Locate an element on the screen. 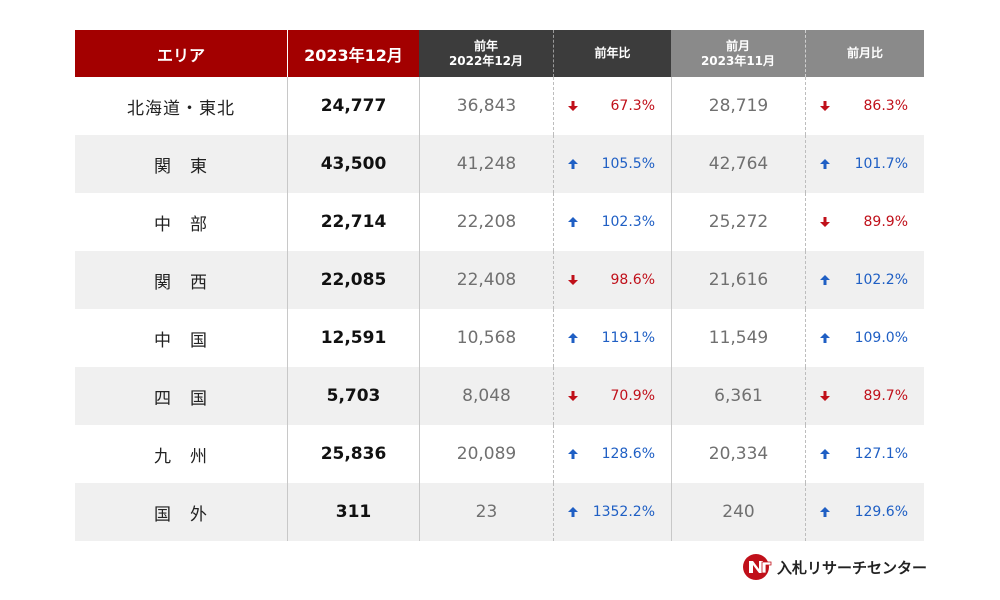 This screenshot has width=1000, height=600. current-value: 22,085 is located at coordinates (353, 280).